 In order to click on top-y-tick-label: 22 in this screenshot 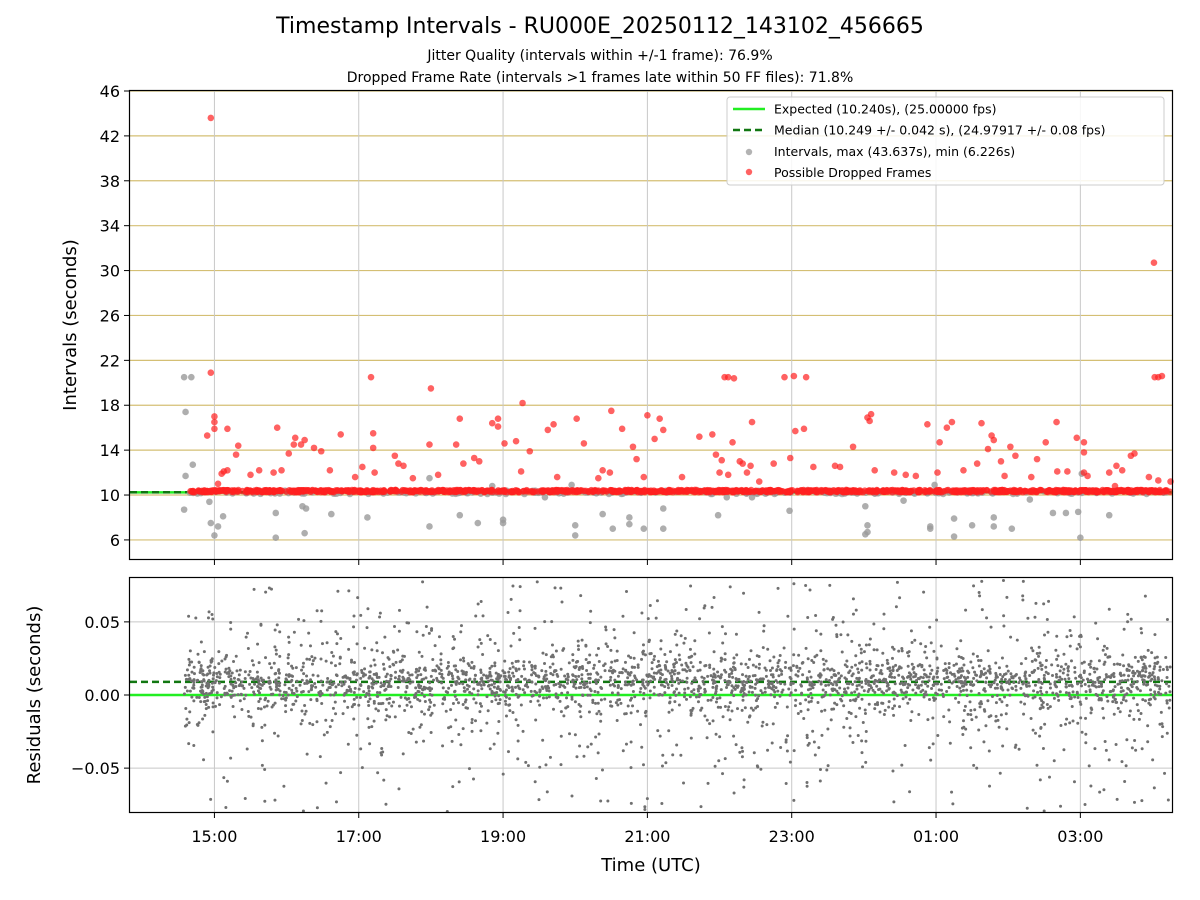, I will do `click(110, 360)`.